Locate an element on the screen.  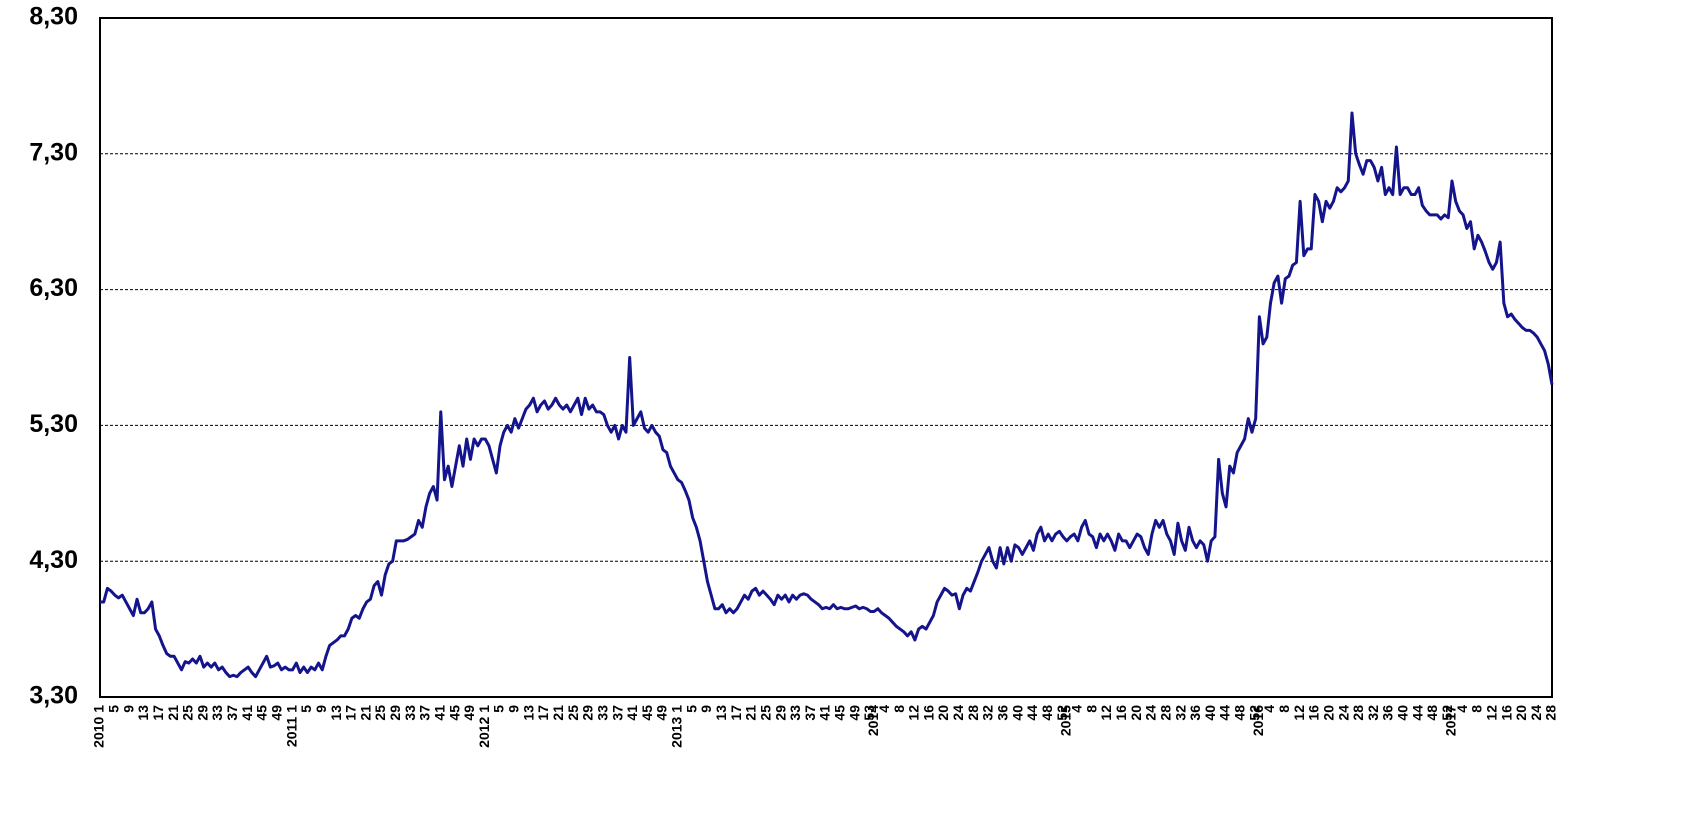
y-tick-label: 8,30 is located at coordinates (53, 17).